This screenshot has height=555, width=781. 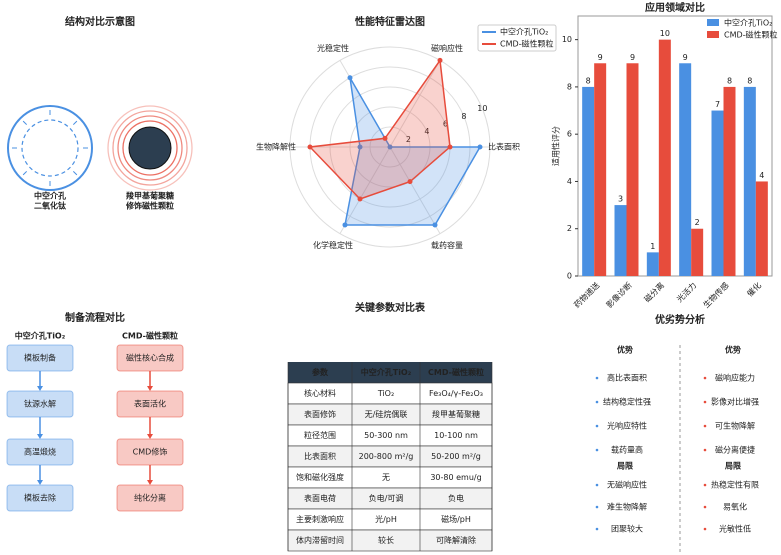 I want to click on legend-label: 中空介孔TiO₂, so click(x=748, y=23).